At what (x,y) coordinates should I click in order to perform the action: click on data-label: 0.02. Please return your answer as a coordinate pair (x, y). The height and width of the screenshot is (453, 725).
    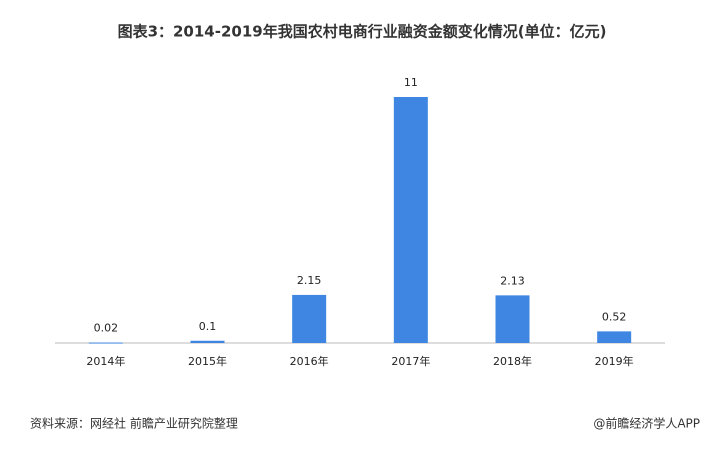
    Looking at the image, I should click on (106, 328).